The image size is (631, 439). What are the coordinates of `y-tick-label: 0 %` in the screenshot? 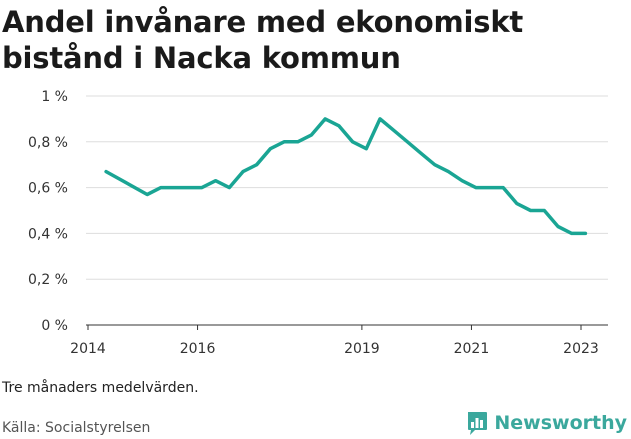 It's located at (54, 326).